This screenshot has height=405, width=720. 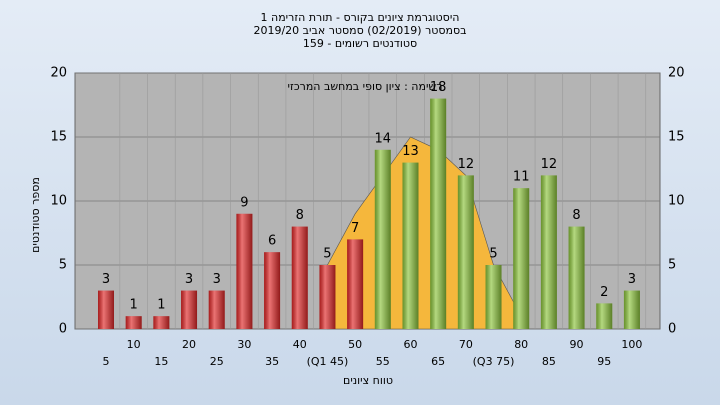 What do you see at coordinates (360, 17) in the screenshot?
I see `title-line: היסטוגרמת ציונים בקורס - תורת הזרימה 1` at bounding box center [360, 17].